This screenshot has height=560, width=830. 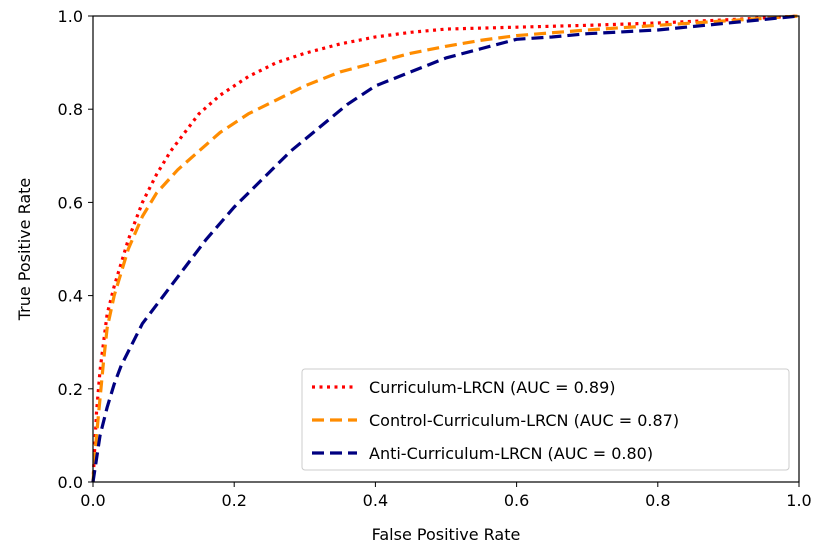 I want to click on legend-label: Anti-Curriculum-LRCN (AUC = 0.80), so click(x=511, y=453).